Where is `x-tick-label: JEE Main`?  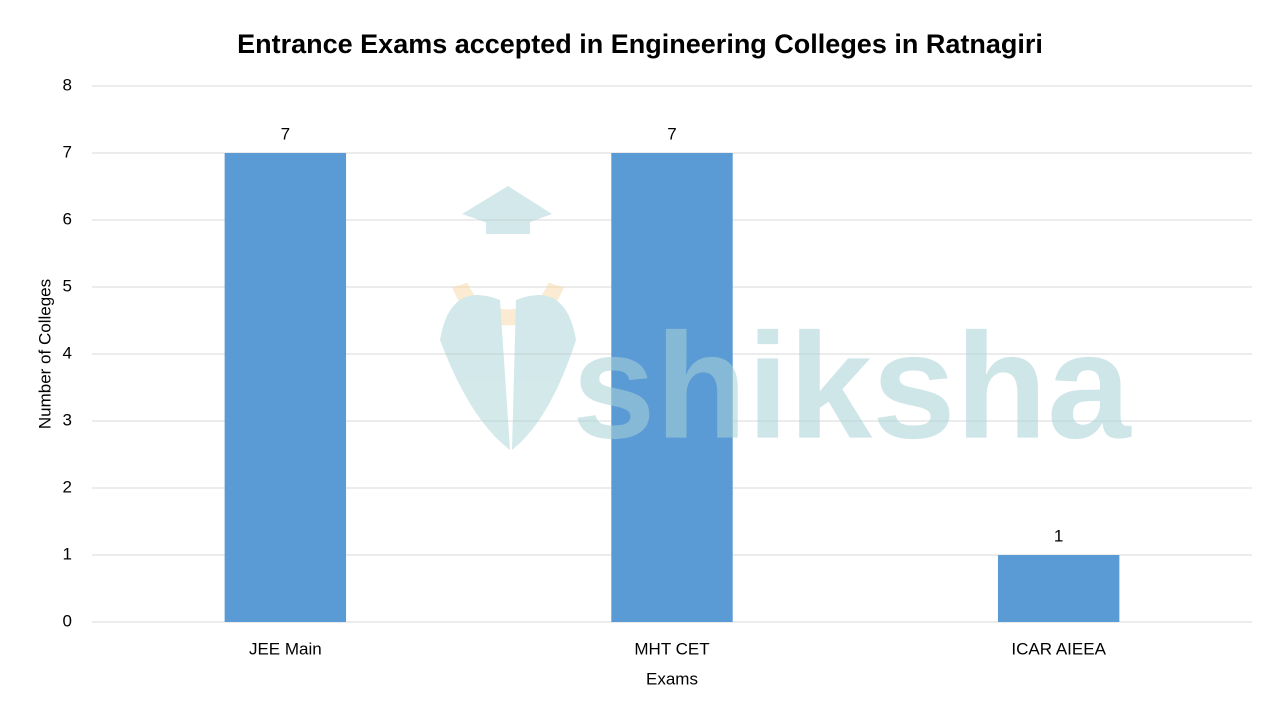
x-tick-label: JEE Main is located at coordinates (285, 648).